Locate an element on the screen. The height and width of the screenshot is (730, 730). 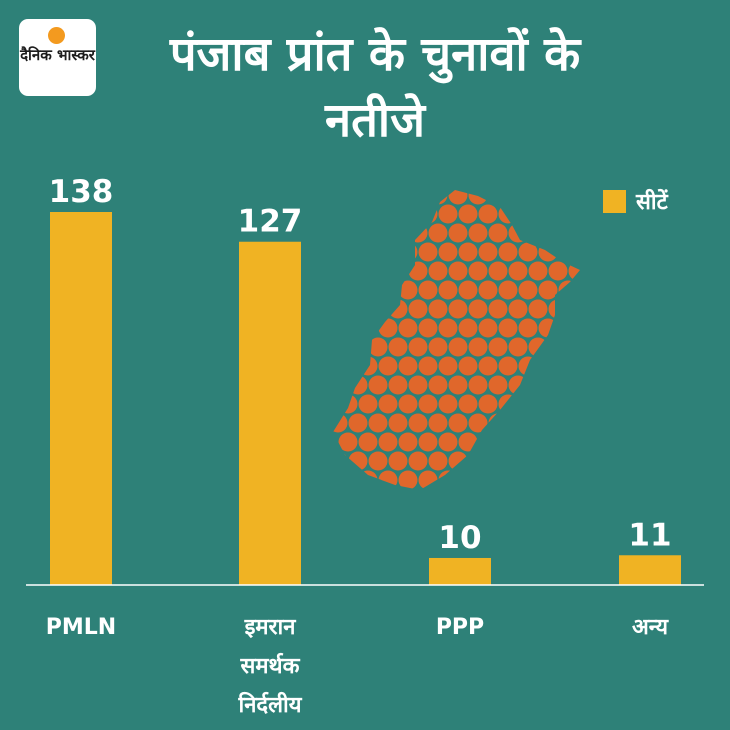
data-label-2: 10 is located at coordinates (459, 538).